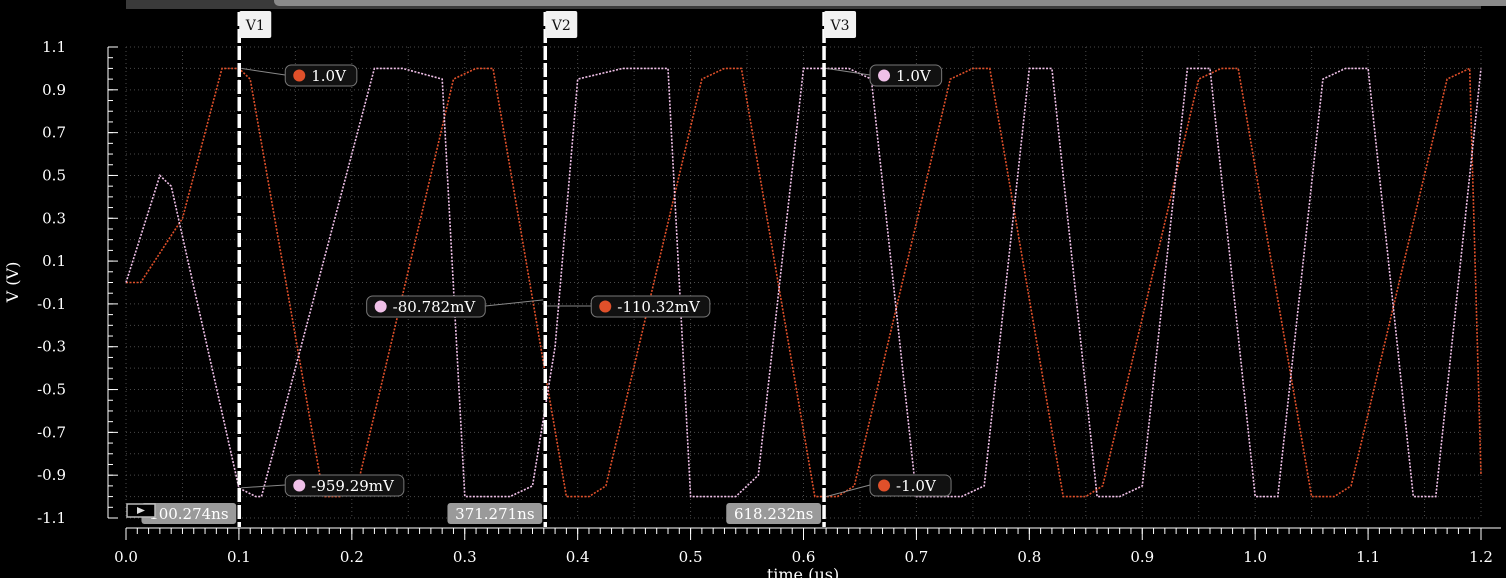 The image size is (1506, 578). What do you see at coordinates (465, 557) in the screenshot?
I see `x-tick-label: 0.3` at bounding box center [465, 557].